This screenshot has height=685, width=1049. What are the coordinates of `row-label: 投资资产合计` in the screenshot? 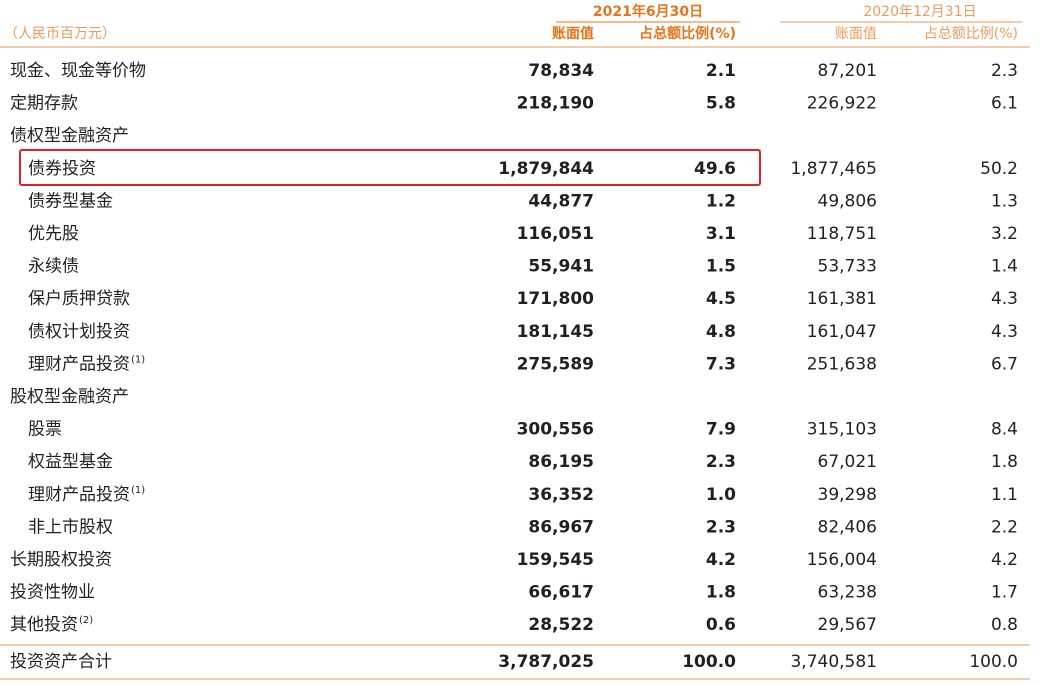 It's located at (61, 662).